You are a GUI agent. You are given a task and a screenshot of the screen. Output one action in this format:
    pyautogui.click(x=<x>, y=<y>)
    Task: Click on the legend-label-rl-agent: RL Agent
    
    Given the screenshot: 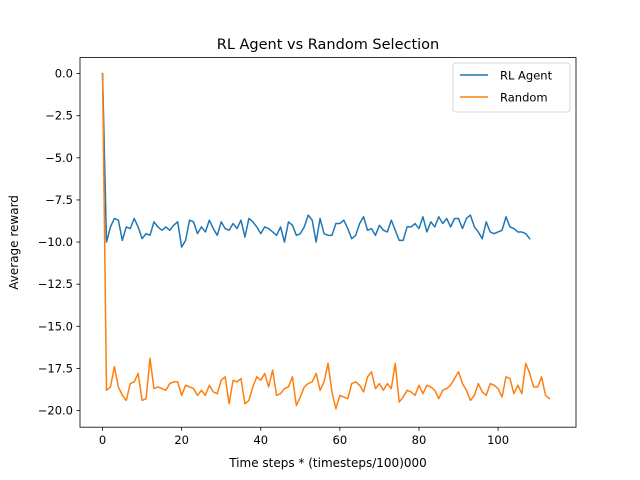 What is the action you would take?
    pyautogui.click(x=526, y=76)
    